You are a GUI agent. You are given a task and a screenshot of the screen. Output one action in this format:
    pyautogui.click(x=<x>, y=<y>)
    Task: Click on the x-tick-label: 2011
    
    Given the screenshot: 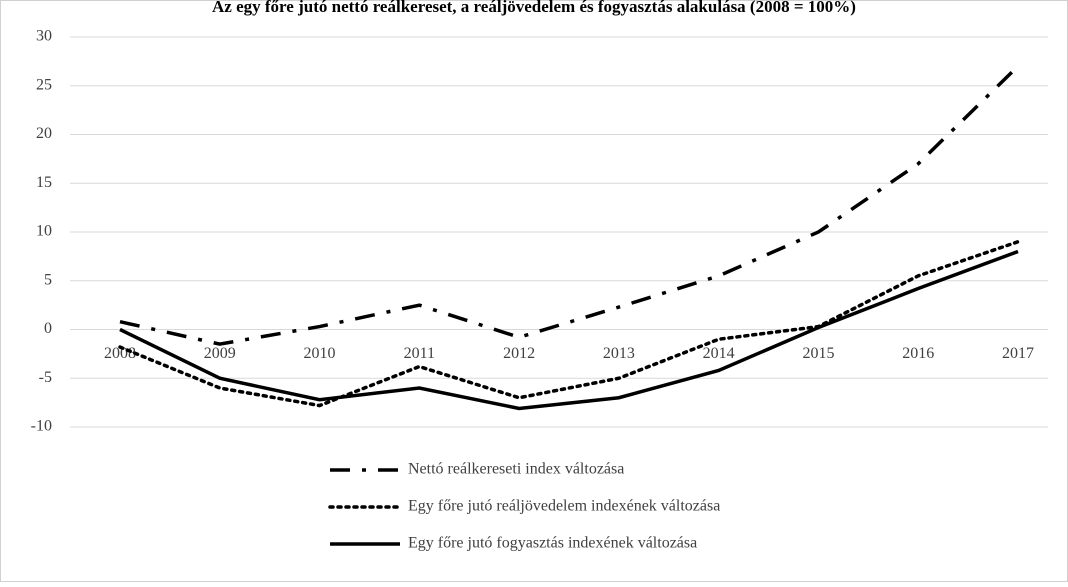 What is the action you would take?
    pyautogui.click(x=419, y=353)
    